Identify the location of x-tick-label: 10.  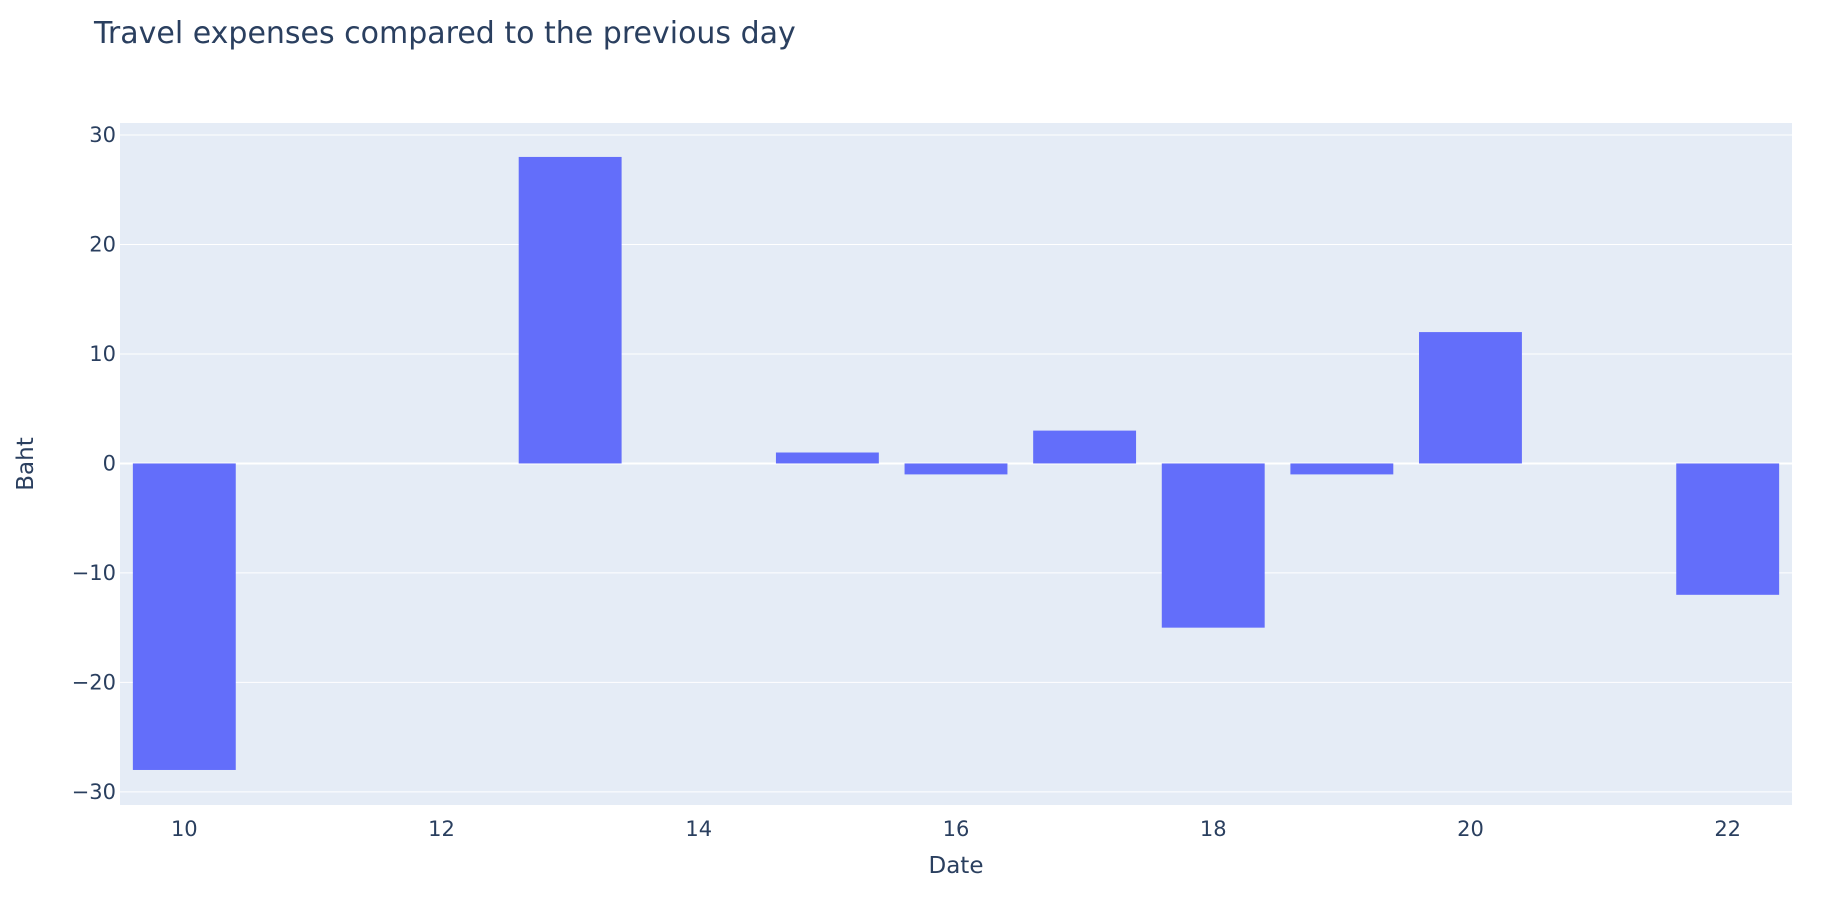
(184, 829).